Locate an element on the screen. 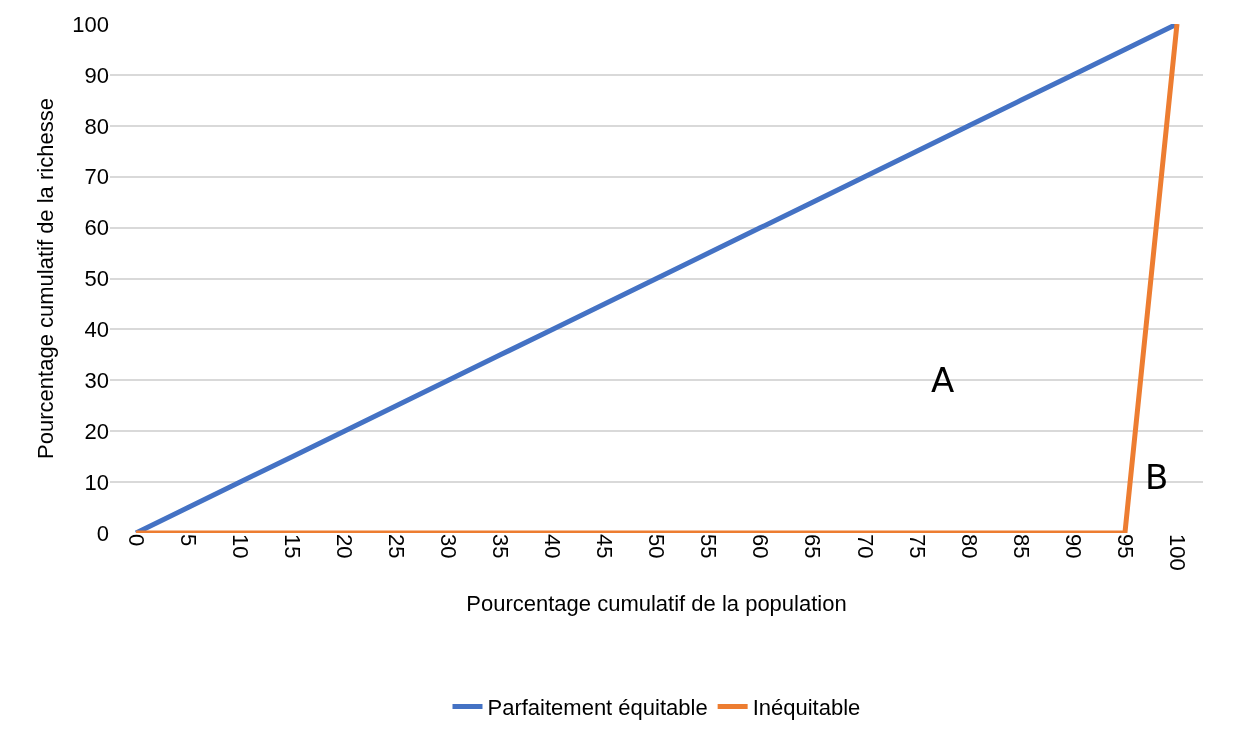 Image resolution: width=1233 pixels, height=740 pixels. y-tick-label: 10 is located at coordinates (96, 482).